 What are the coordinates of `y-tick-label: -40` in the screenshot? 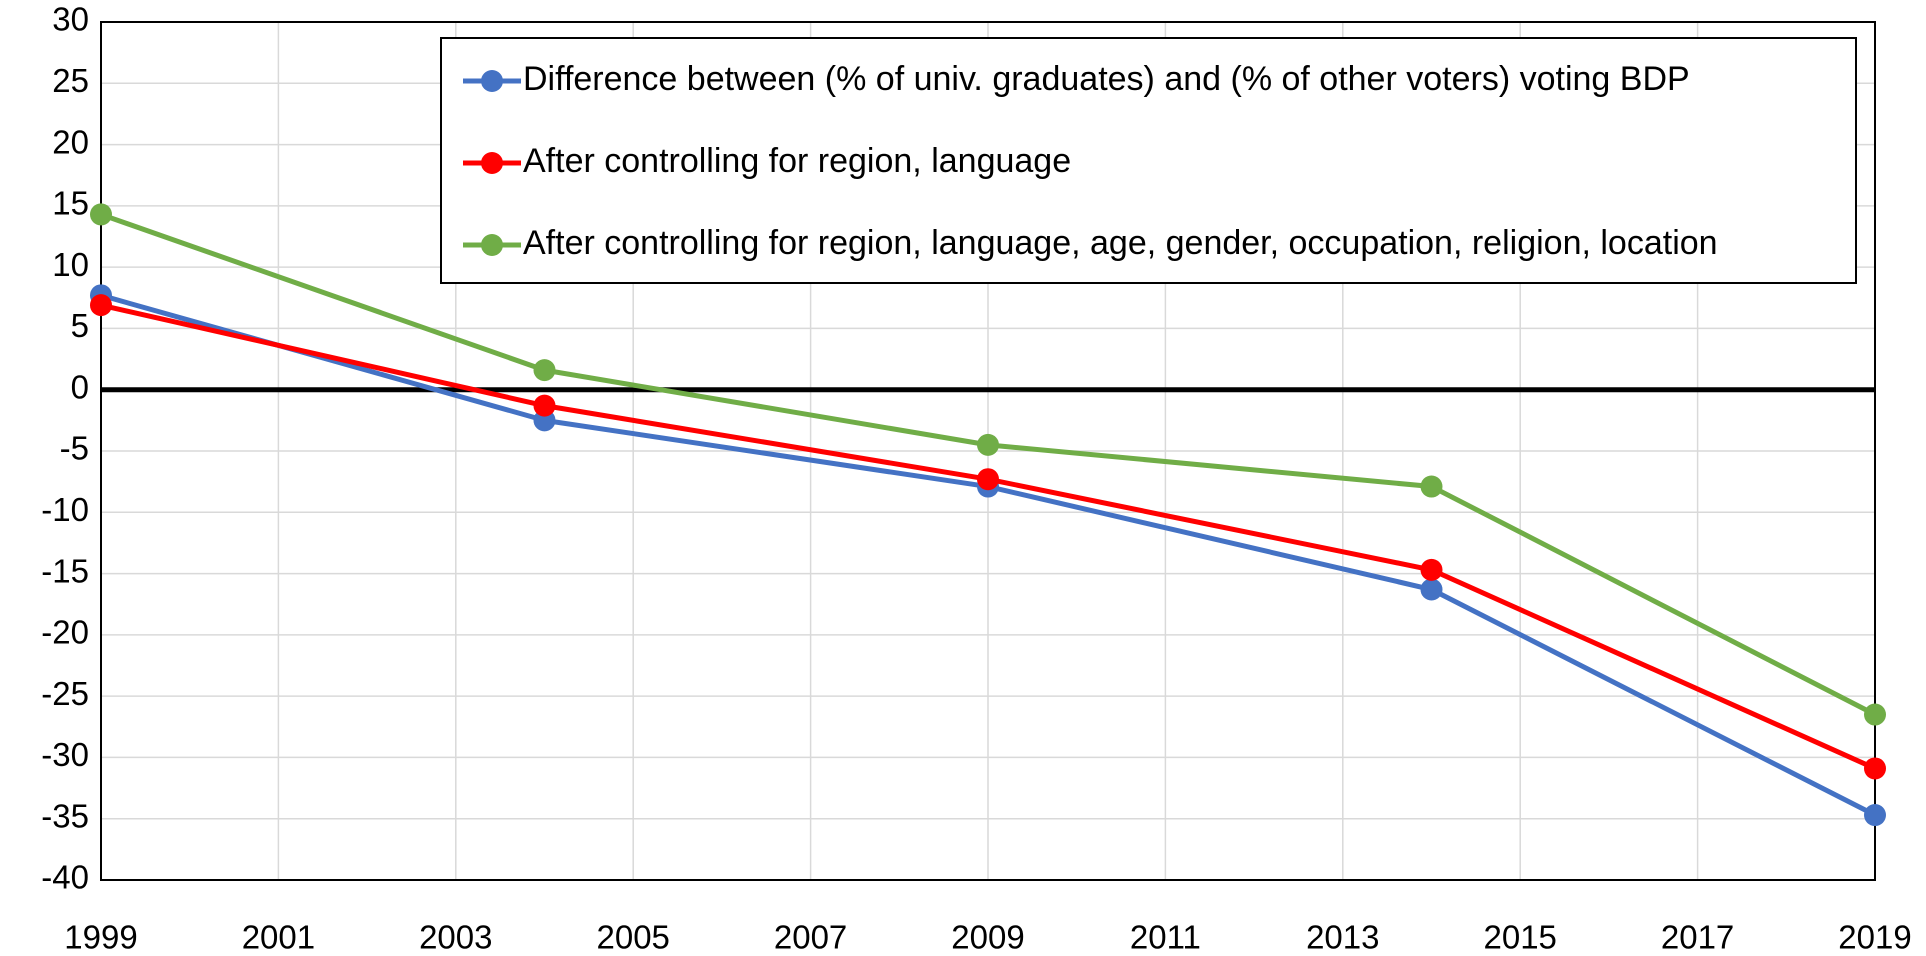 It's located at (65, 877).